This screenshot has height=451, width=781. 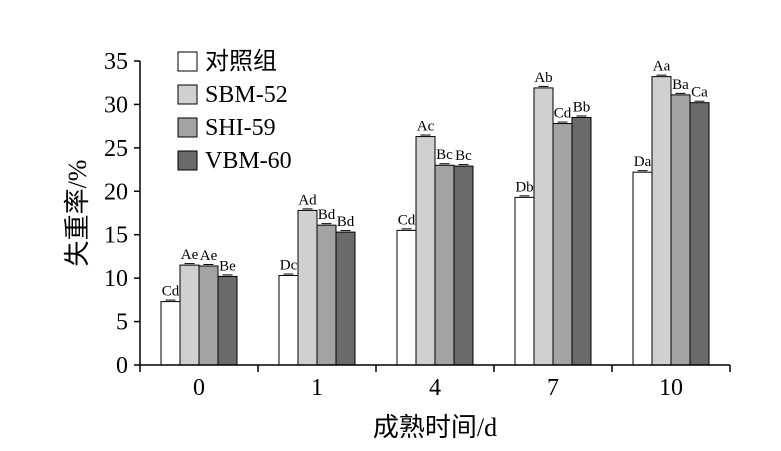 I want to click on significance-label: Ad, so click(x=307, y=200).